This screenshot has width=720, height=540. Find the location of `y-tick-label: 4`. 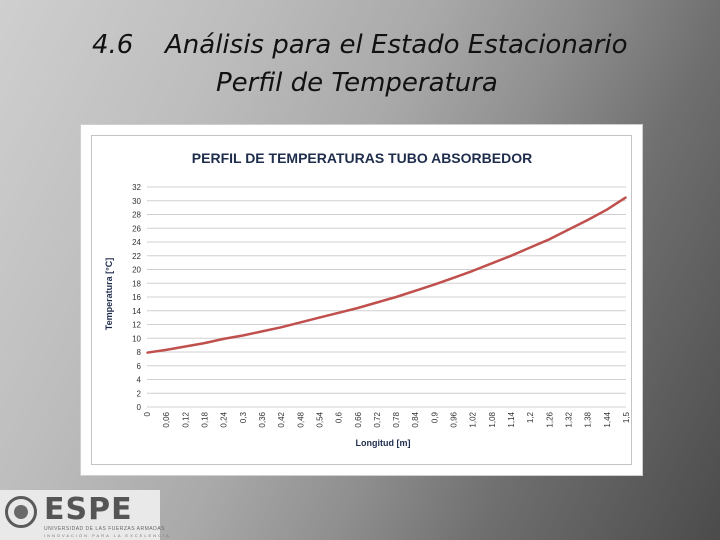

y-tick-label: 4 is located at coordinates (139, 380).